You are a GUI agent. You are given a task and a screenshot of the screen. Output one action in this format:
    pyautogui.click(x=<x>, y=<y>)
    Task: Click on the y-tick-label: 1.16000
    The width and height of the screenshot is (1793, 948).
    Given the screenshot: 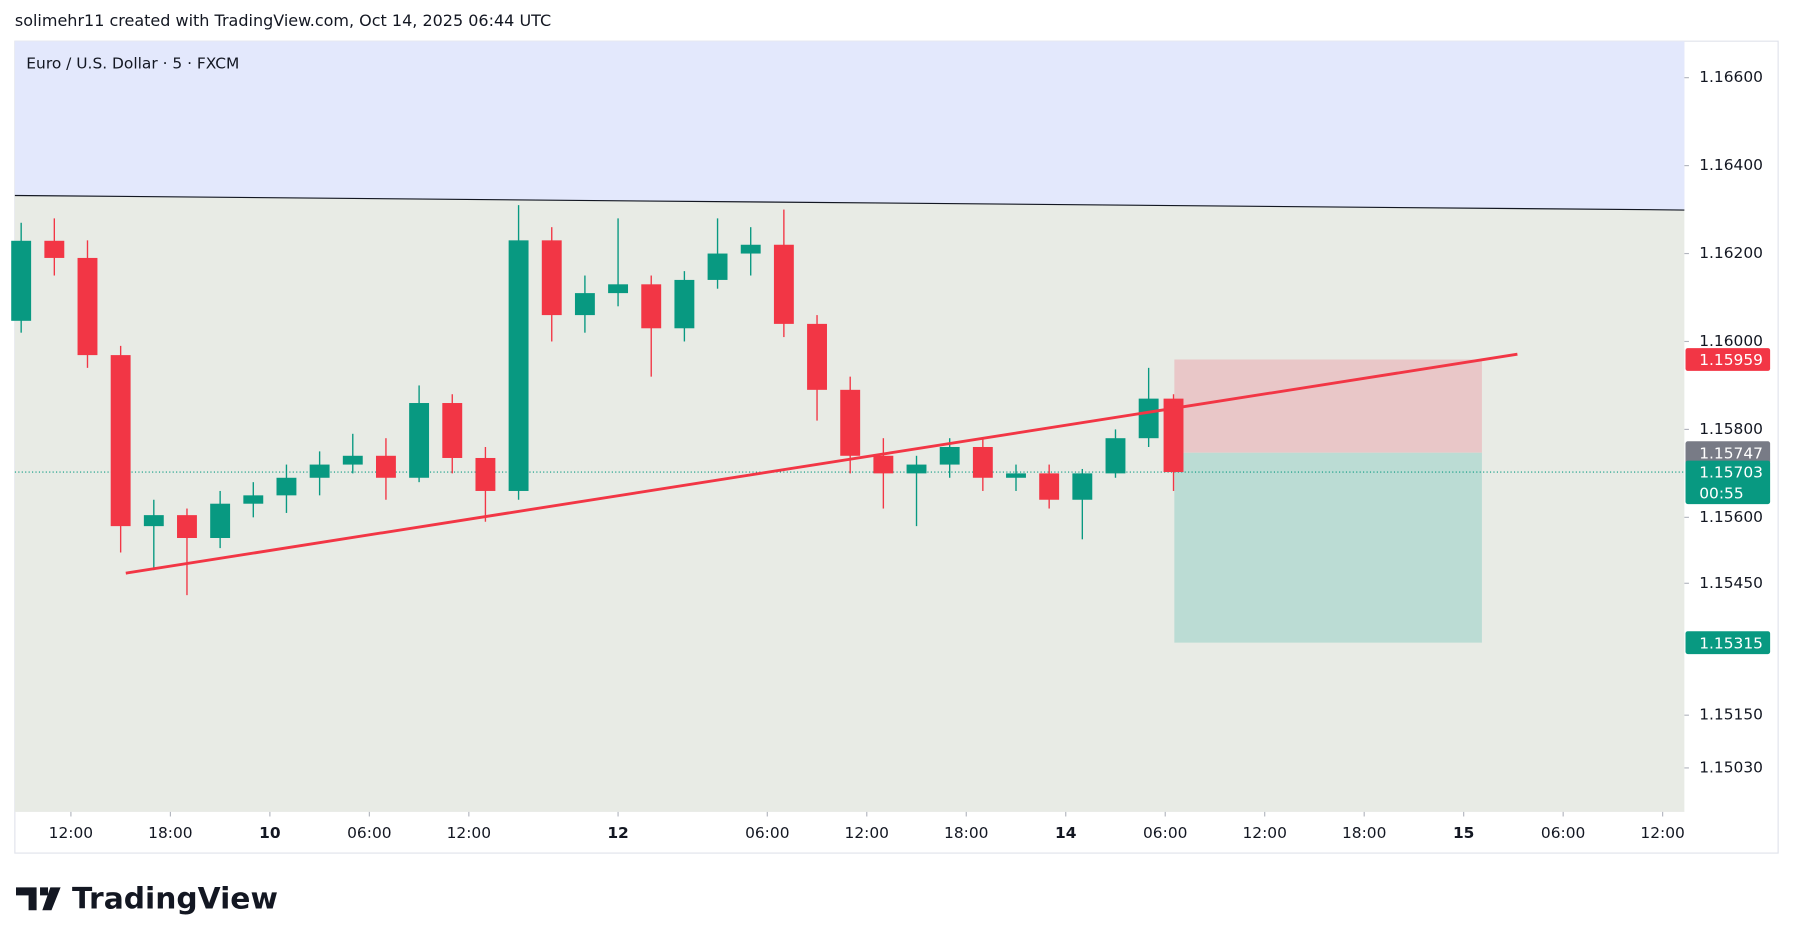 What is the action you would take?
    pyautogui.click(x=1731, y=341)
    